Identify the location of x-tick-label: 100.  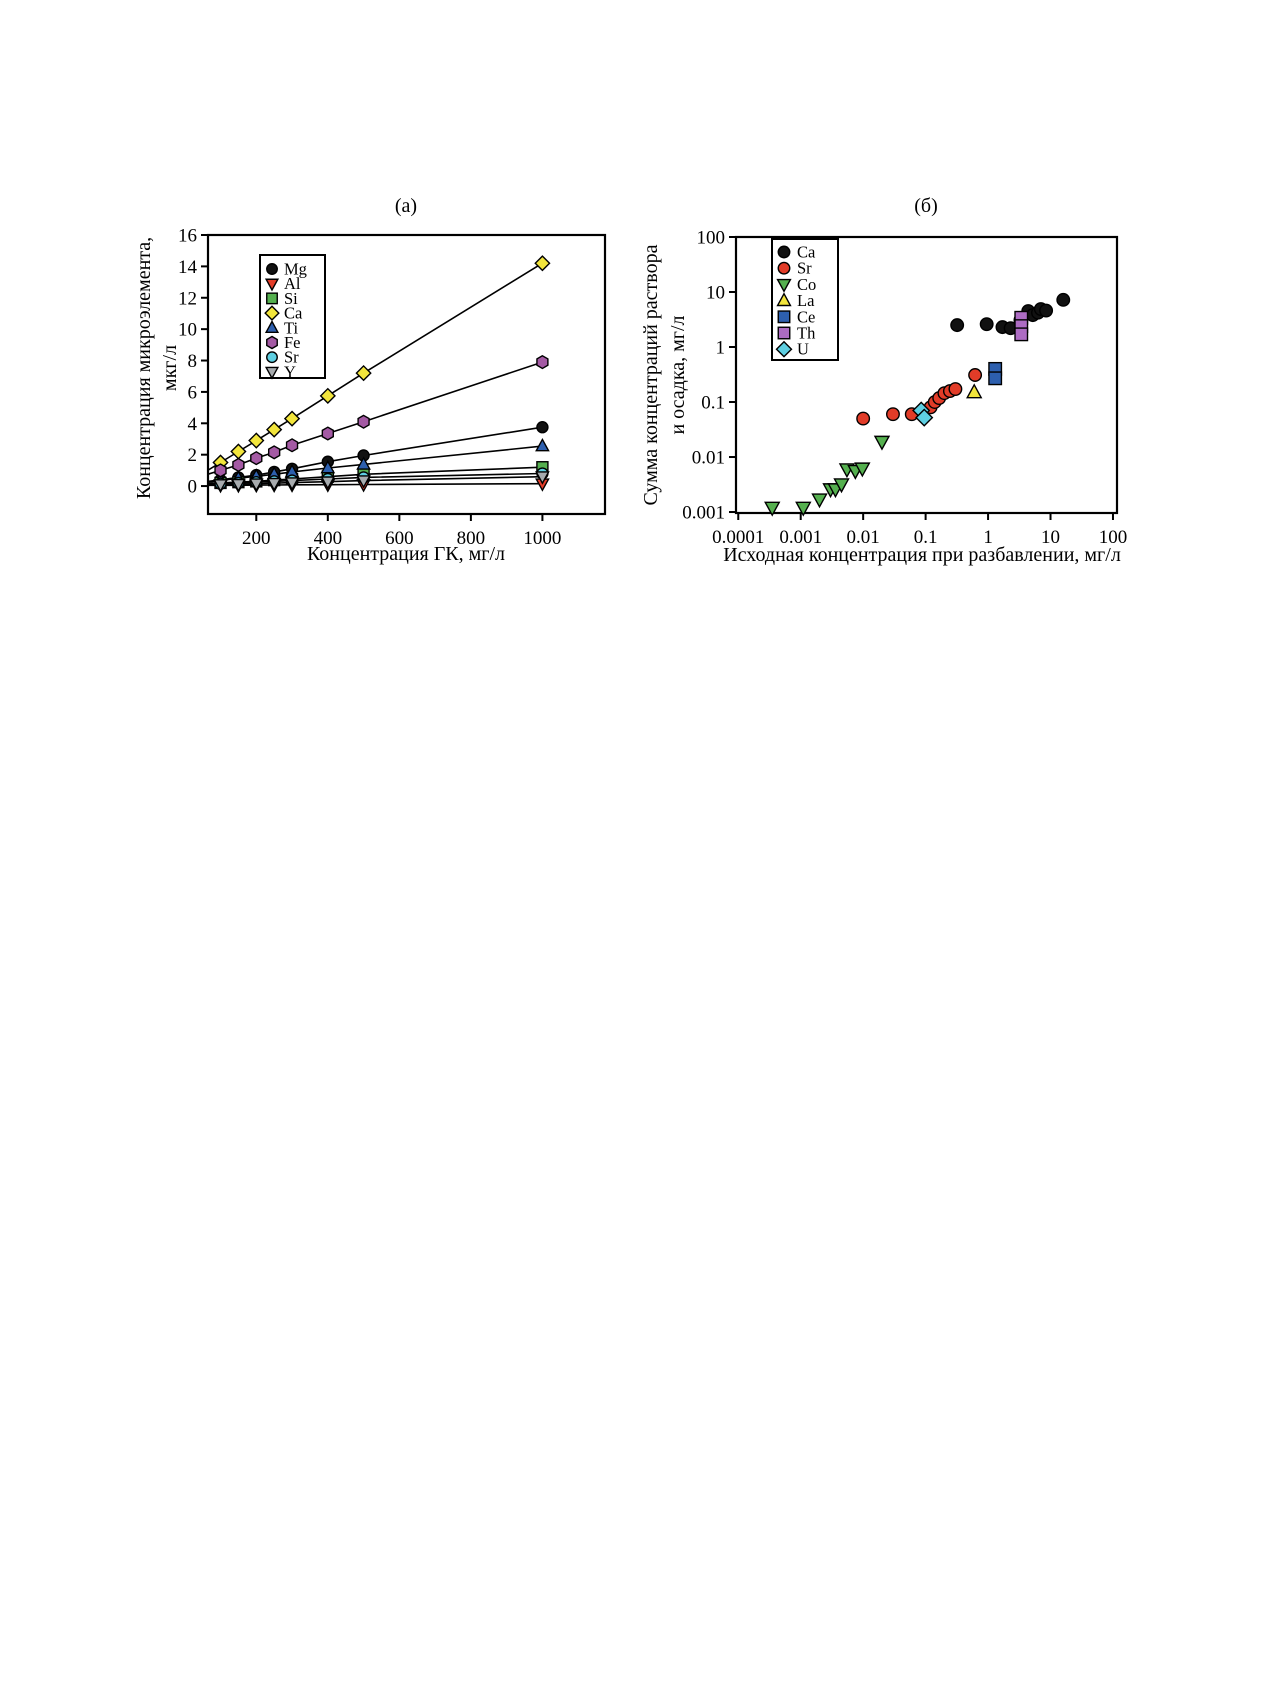
(1113, 537).